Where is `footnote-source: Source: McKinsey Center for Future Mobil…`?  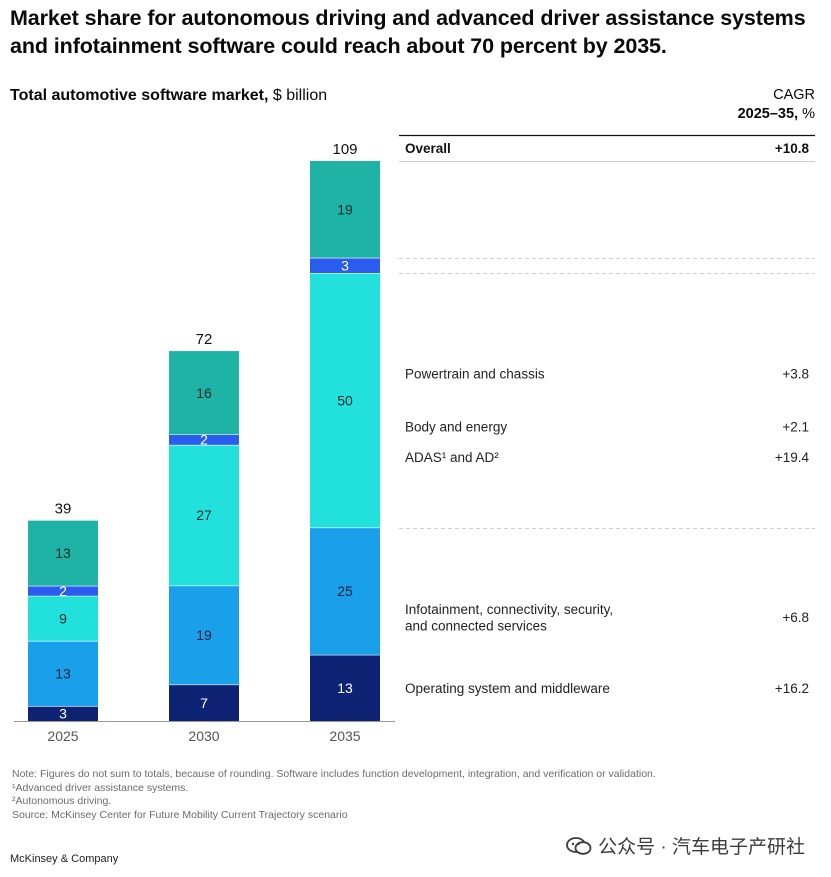
footnote-source: Source: McKinsey Center for Future Mobil… is located at coordinates (180, 814).